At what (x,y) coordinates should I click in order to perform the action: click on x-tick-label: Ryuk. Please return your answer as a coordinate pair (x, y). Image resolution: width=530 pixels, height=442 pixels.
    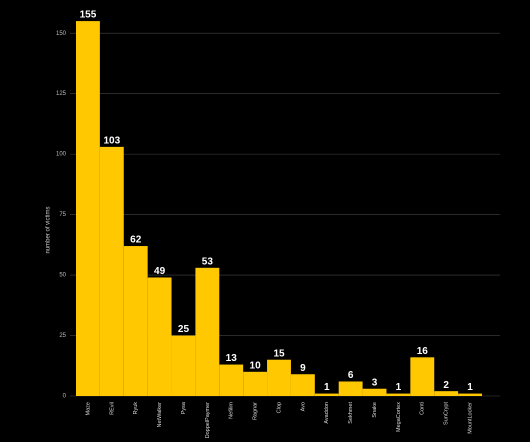
    Looking at the image, I should click on (136, 408).